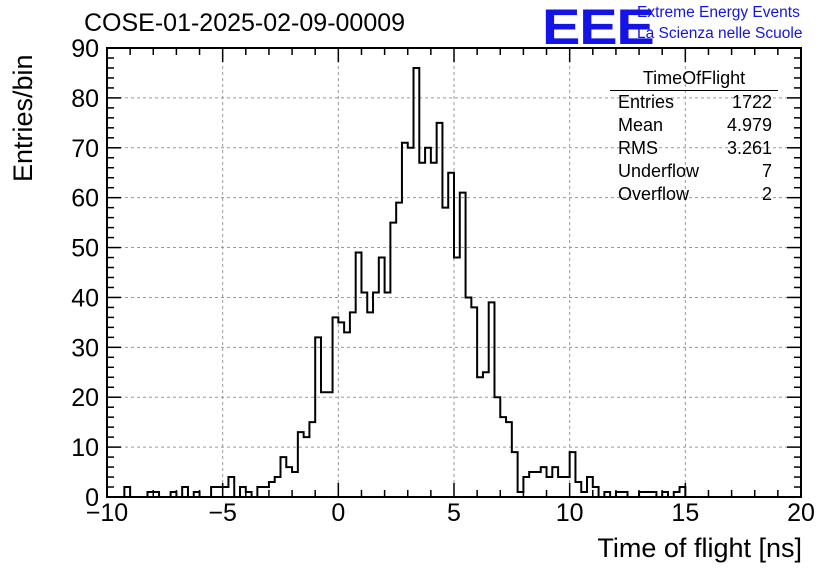 The height and width of the screenshot is (572, 836). I want to click on stats-value: 1722, so click(751, 102).